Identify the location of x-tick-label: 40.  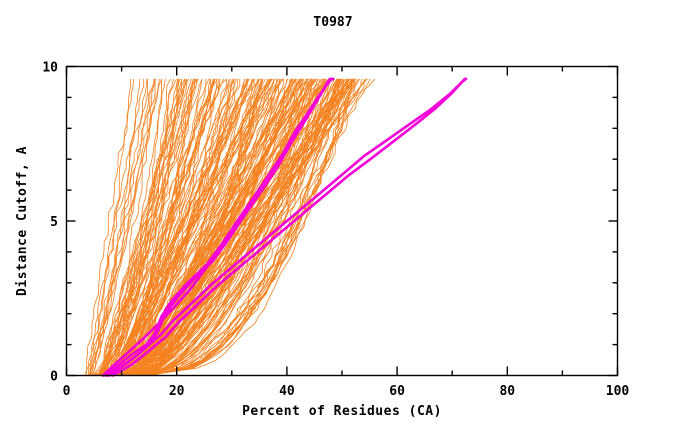
(287, 391).